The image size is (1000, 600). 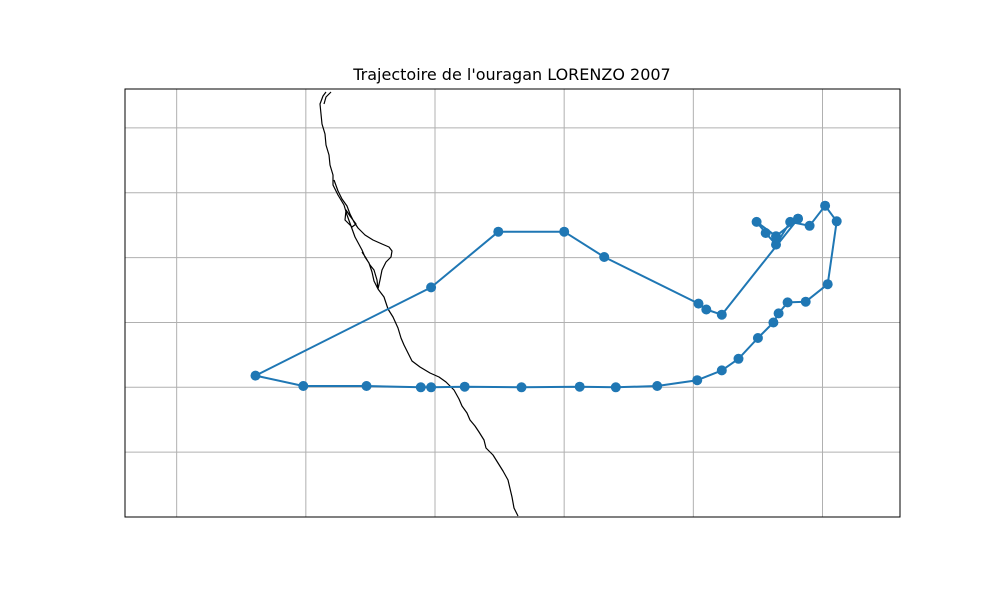 I want to click on coastline, so click(x=419, y=304).